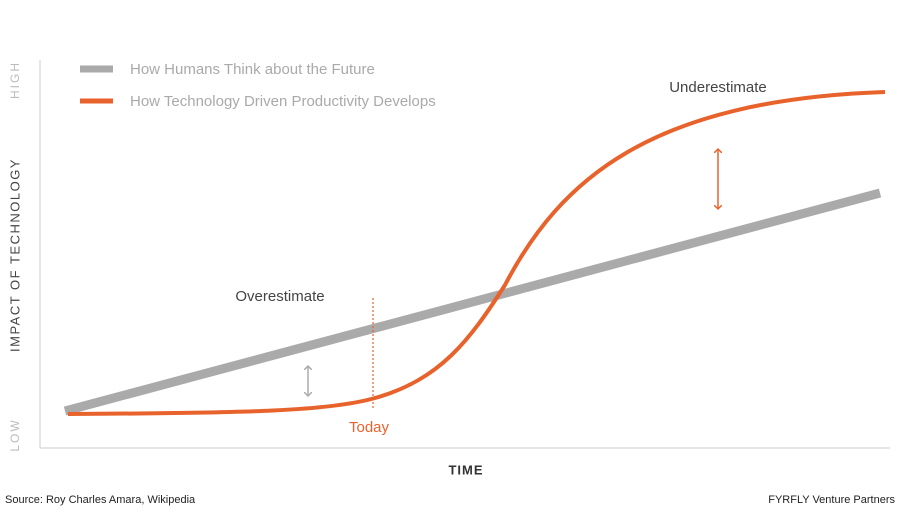 This screenshot has width=900, height=519. Describe the element at coordinates (279, 296) in the screenshot. I see `overestimate-label: Overestimate` at that location.